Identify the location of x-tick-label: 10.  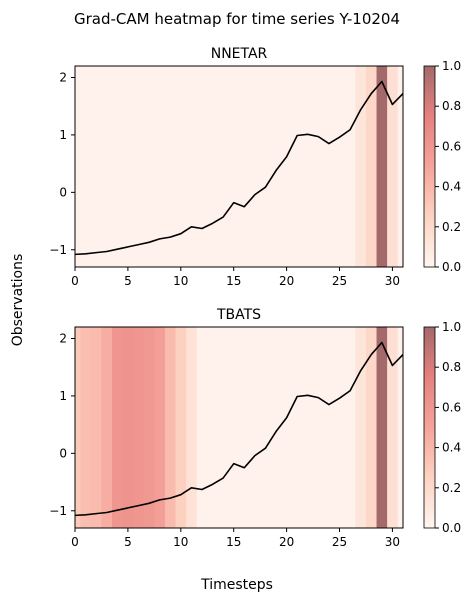
(180, 281).